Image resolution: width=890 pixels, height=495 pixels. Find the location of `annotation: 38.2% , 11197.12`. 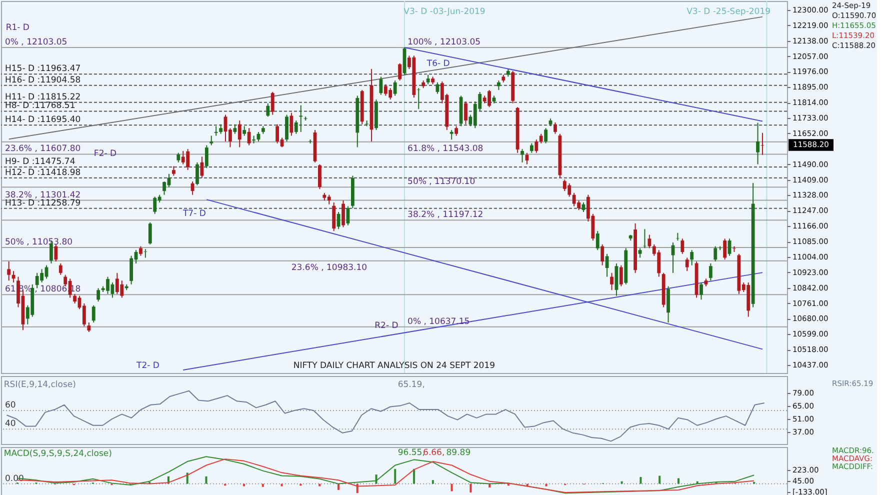

annotation: 38.2% , 11197.12 is located at coordinates (446, 215).